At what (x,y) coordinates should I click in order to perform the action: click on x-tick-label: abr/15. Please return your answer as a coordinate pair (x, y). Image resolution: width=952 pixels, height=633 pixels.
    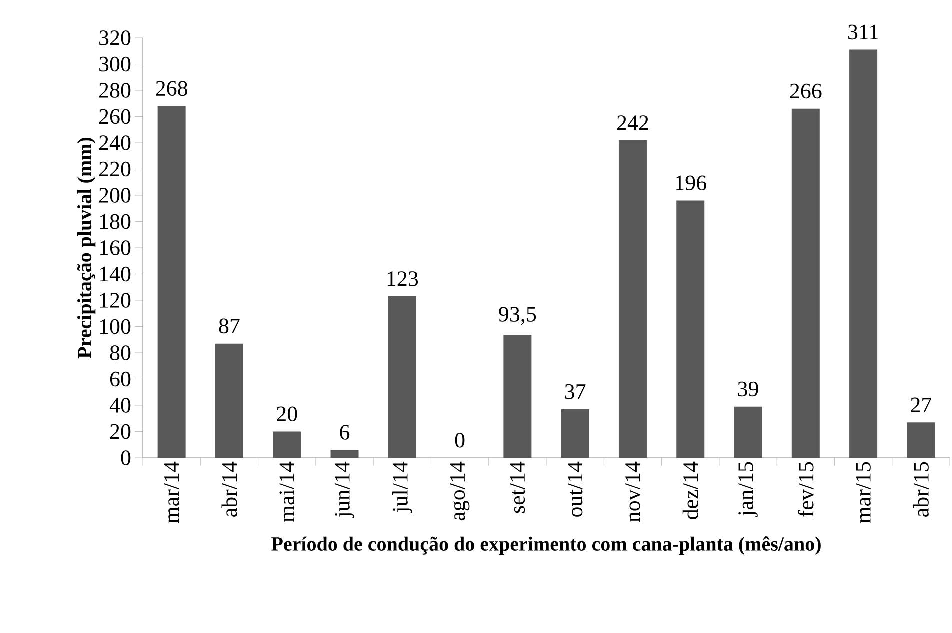
    Looking at the image, I should click on (921, 489).